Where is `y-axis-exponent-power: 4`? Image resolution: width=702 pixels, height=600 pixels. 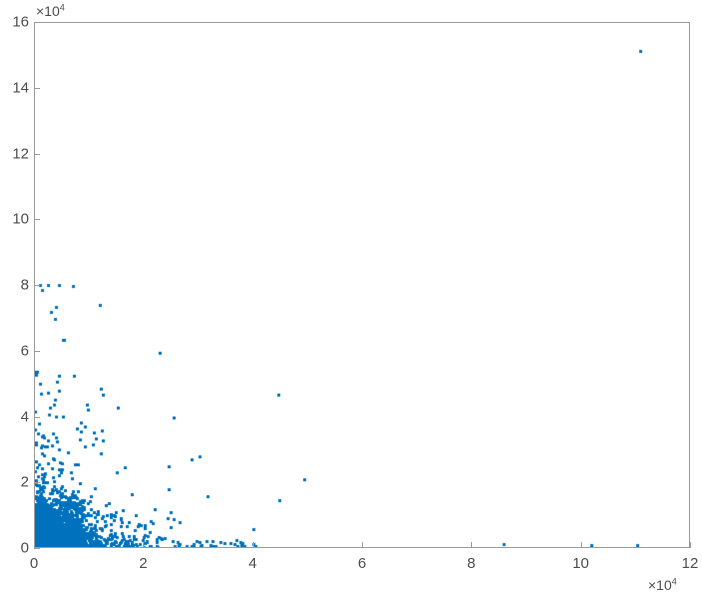 y-axis-exponent-power: 4 is located at coordinates (62, 7).